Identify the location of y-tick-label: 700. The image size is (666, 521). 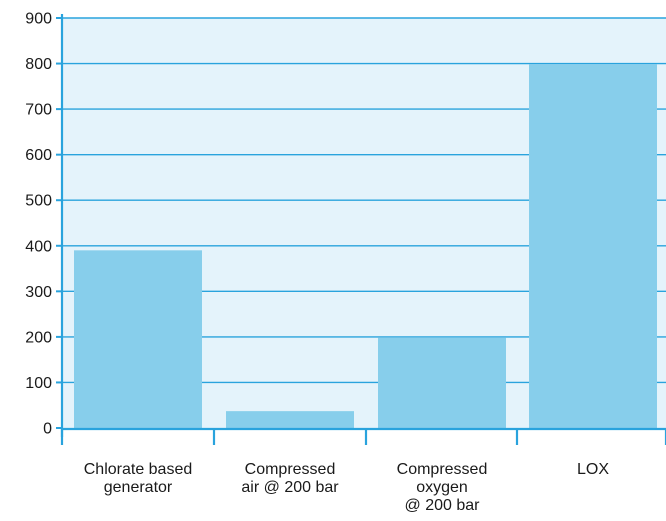
(38, 110).